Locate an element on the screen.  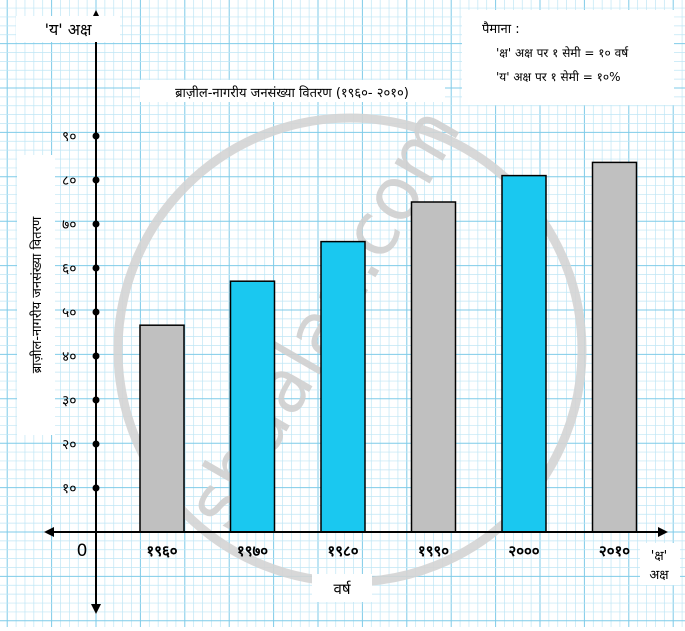
x-axis-name-line1: 'क्ष' is located at coordinates (659, 556).